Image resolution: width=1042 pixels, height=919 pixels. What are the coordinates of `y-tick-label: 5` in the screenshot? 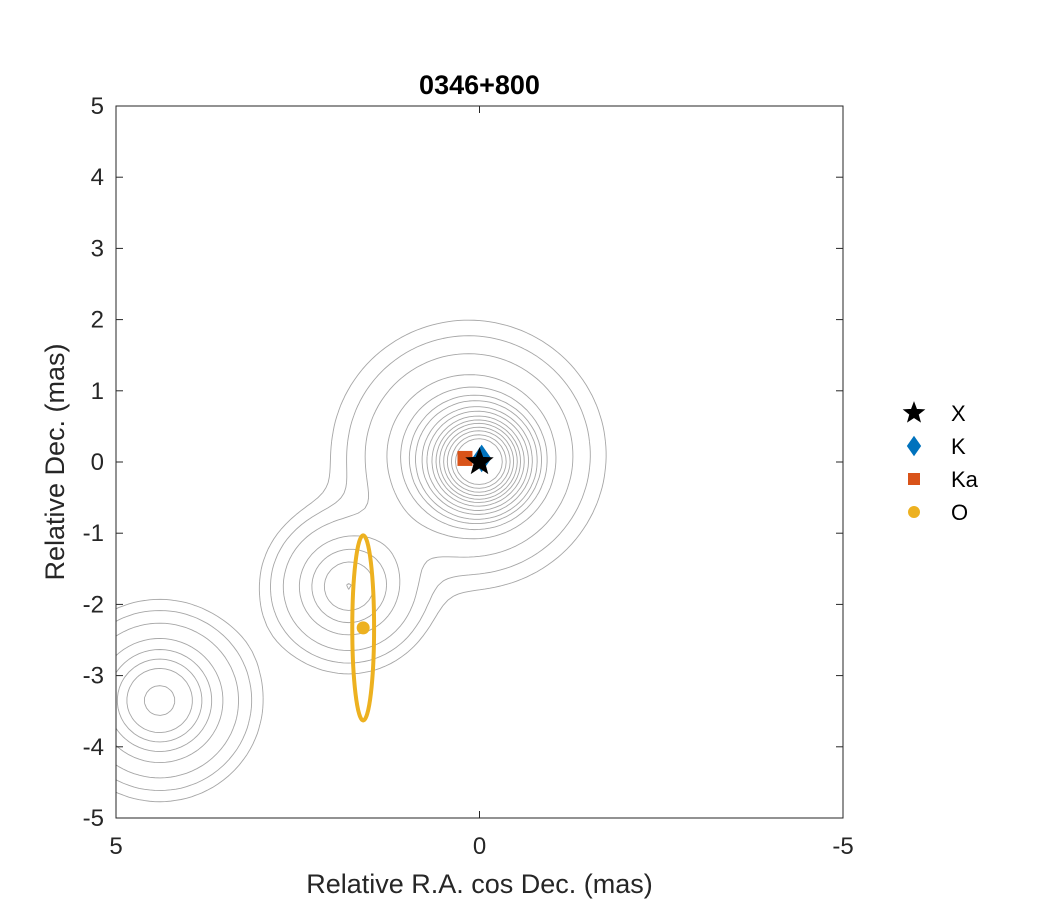 It's located at (97, 106).